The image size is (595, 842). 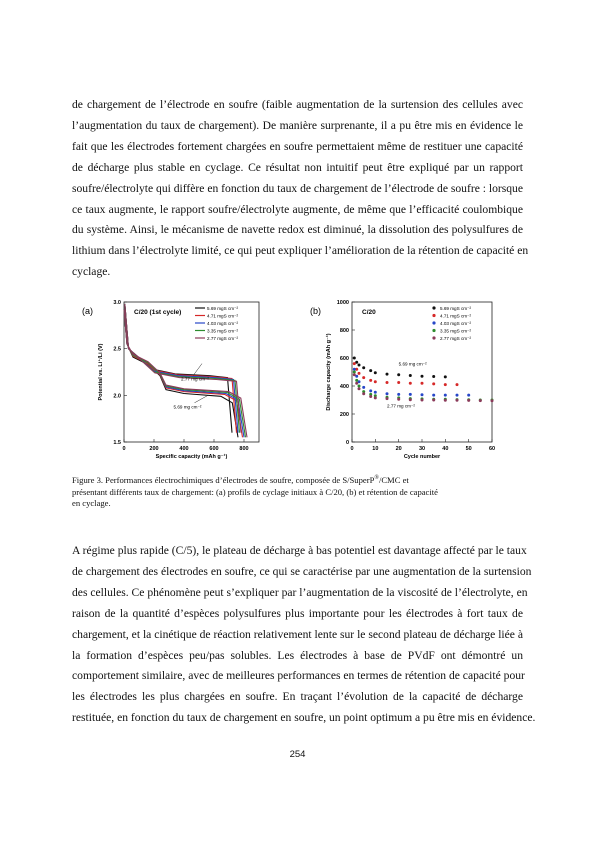 I want to click on y-tick-label: 1000, so click(x=343, y=303).